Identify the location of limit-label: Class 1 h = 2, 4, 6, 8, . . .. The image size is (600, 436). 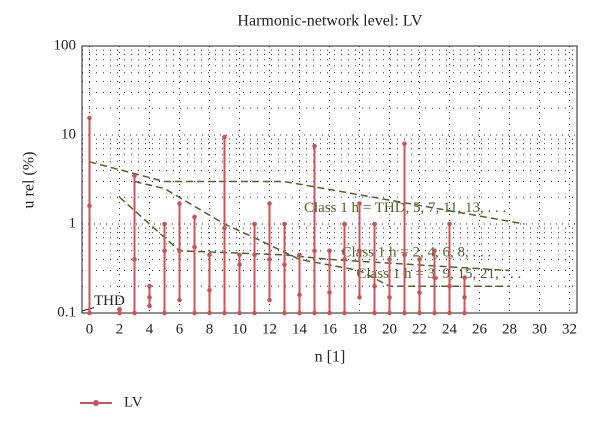
(417, 253).